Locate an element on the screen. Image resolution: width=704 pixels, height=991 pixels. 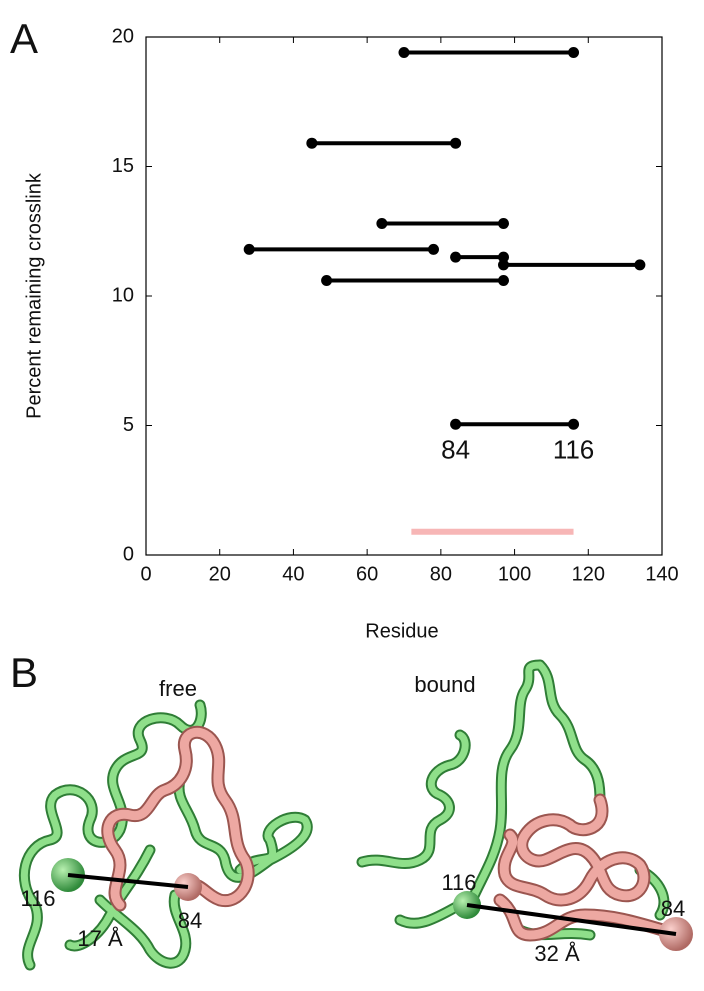
x-tick-label: 20 is located at coordinates (220, 574).